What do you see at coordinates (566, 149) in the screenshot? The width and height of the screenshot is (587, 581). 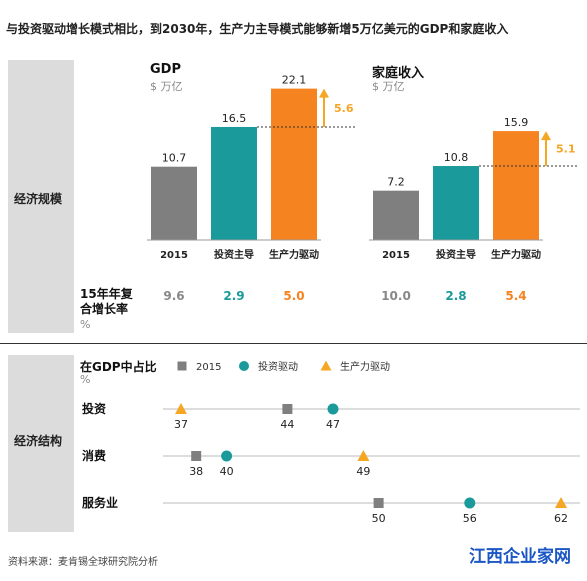 I see `income-gain-label: 5.1` at bounding box center [566, 149].